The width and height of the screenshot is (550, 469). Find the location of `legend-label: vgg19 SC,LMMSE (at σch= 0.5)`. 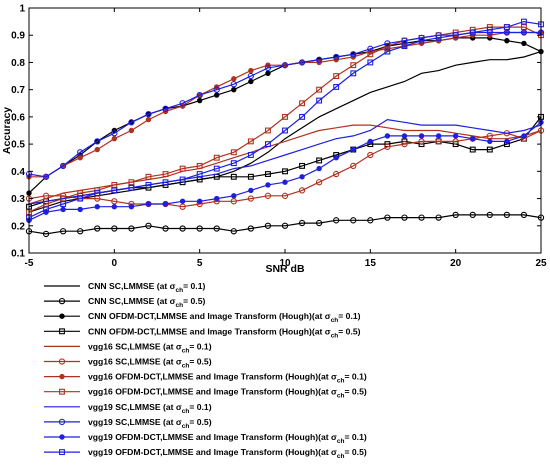

legend-label: vgg19 SC,LMMSE (at σch= 0.5) is located at coordinates (150, 423).